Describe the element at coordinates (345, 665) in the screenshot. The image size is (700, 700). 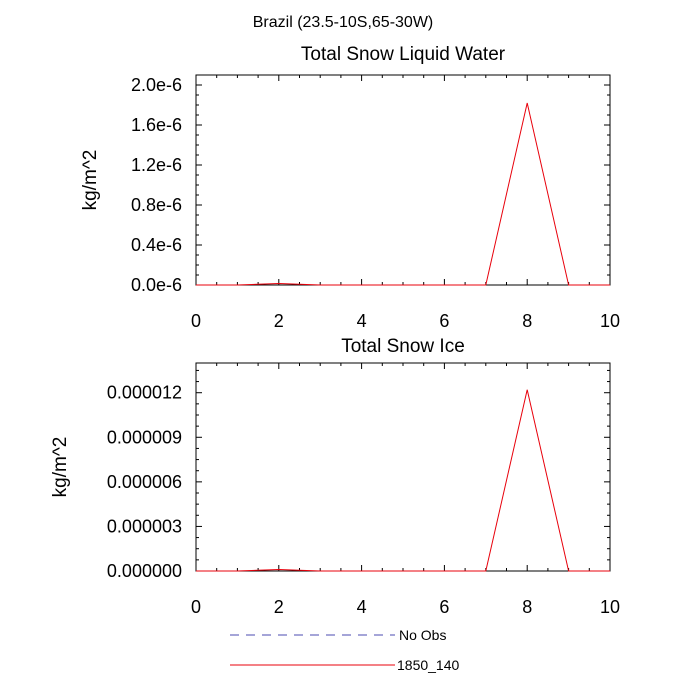
I see `legend-entry-1850-140: 1850_140` at that location.